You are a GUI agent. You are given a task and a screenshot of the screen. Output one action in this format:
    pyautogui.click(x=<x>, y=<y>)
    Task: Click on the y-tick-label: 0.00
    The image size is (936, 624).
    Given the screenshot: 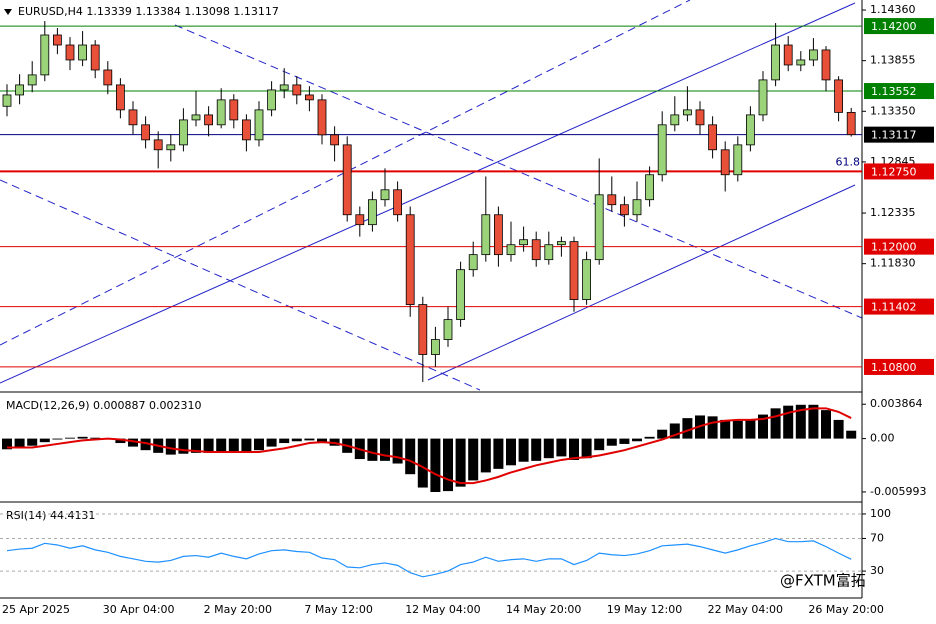 What is the action you would take?
    pyautogui.click(x=882, y=438)
    